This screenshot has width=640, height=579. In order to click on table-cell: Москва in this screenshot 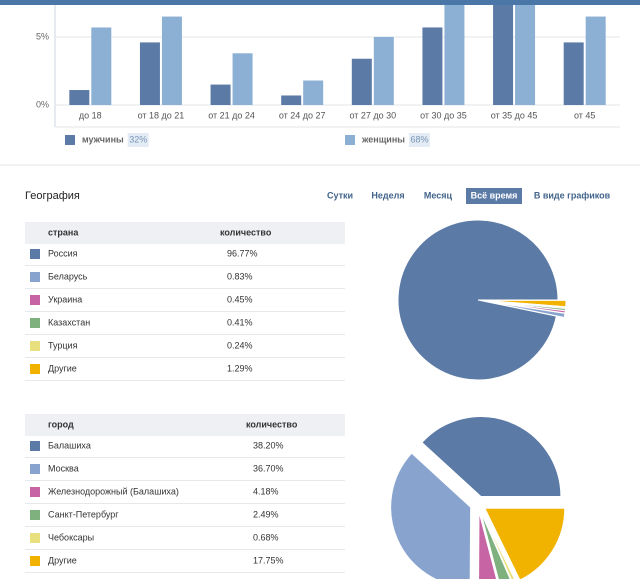, I will do `click(63, 468)`.